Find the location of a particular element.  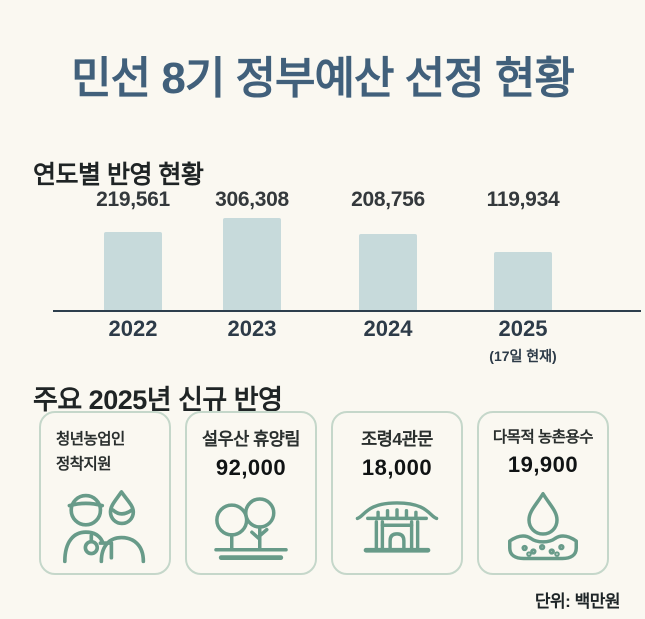

year-label: 2023 is located at coordinates (252, 328).